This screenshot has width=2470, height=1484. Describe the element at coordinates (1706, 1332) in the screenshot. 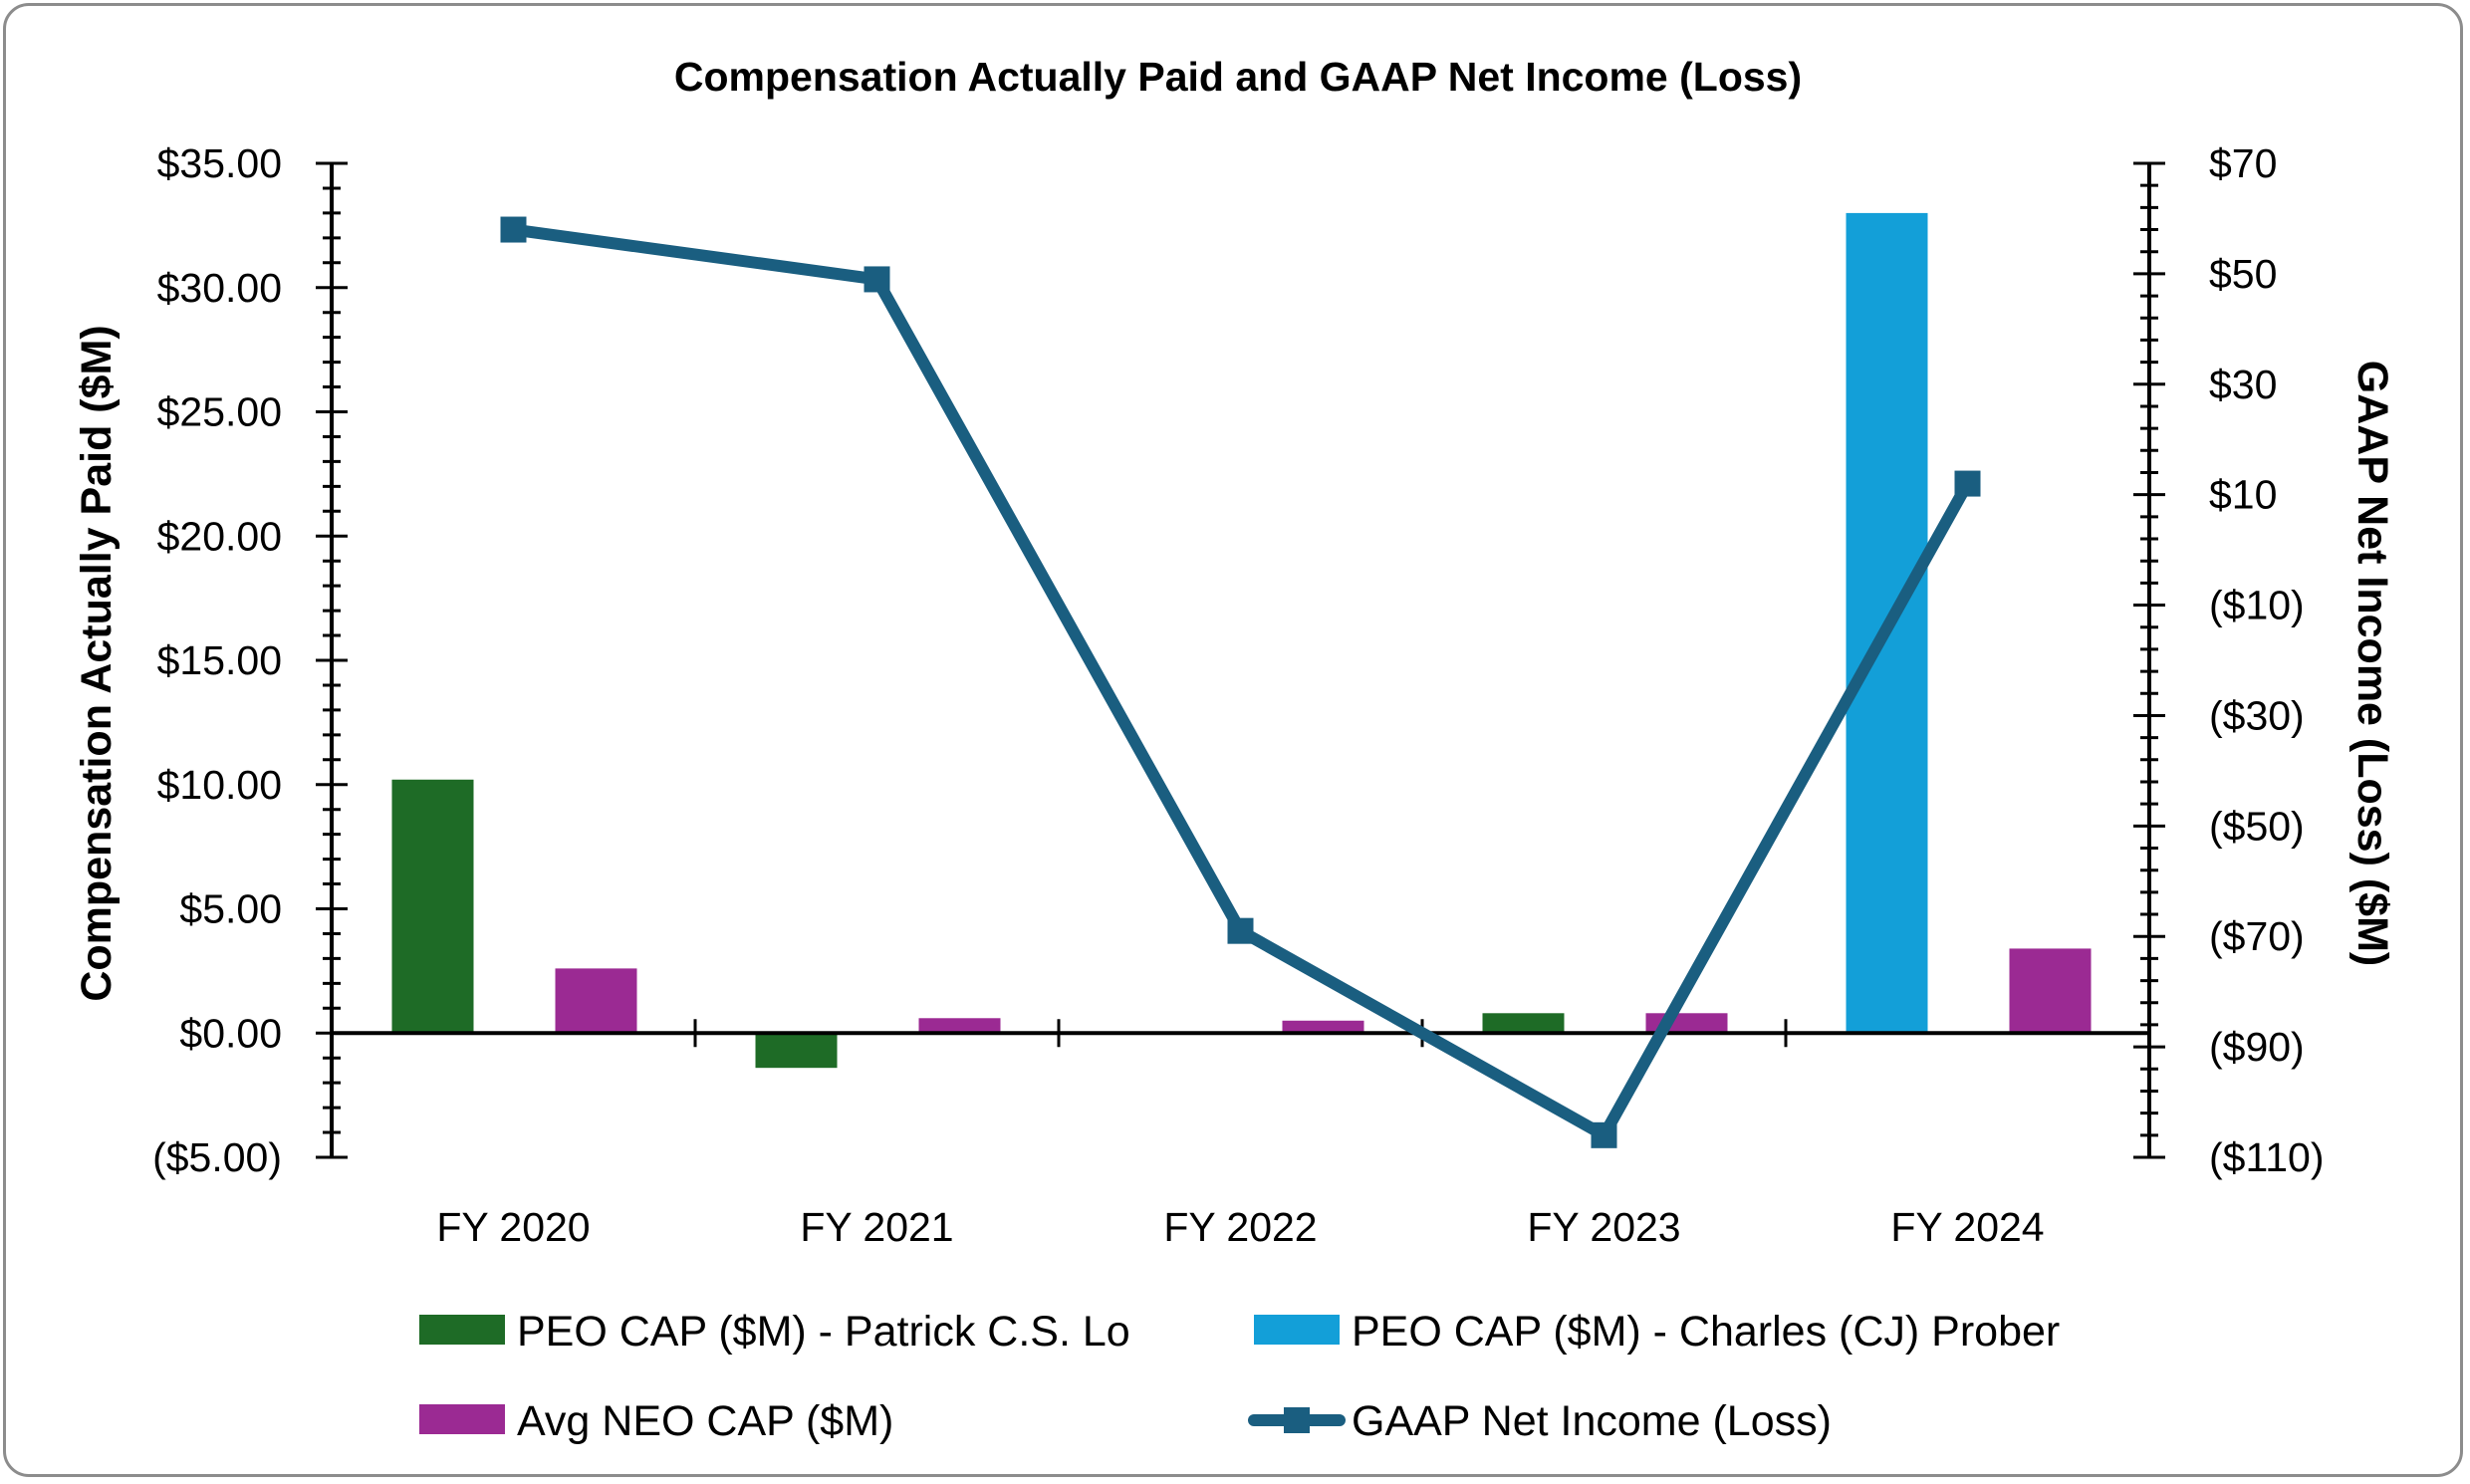

I see `legend-label: PEO CAP ($M) - Charles (CJ) Prober` at that location.